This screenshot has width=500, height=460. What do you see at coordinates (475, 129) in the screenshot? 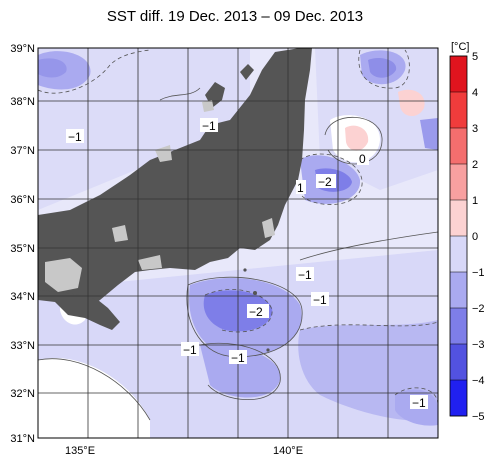
I see `colorbar-tick-label: 3` at bounding box center [475, 129].